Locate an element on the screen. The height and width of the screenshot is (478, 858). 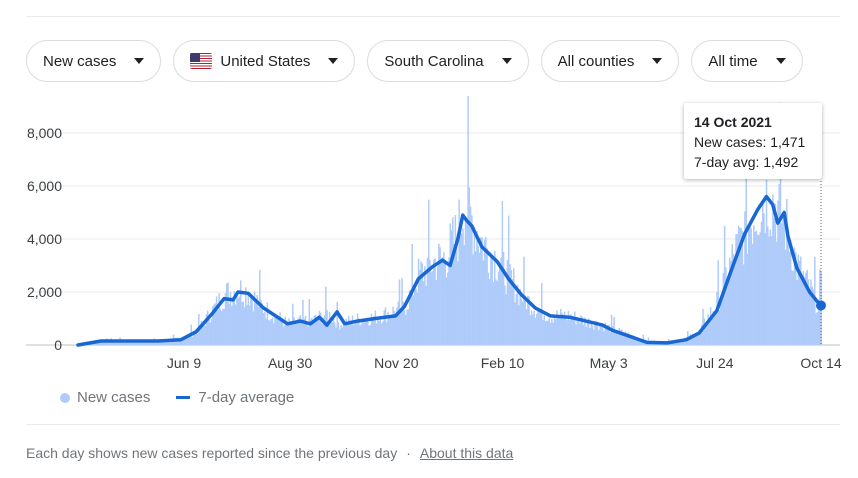
time-range-dropdown: All time is located at coordinates (747, 61).